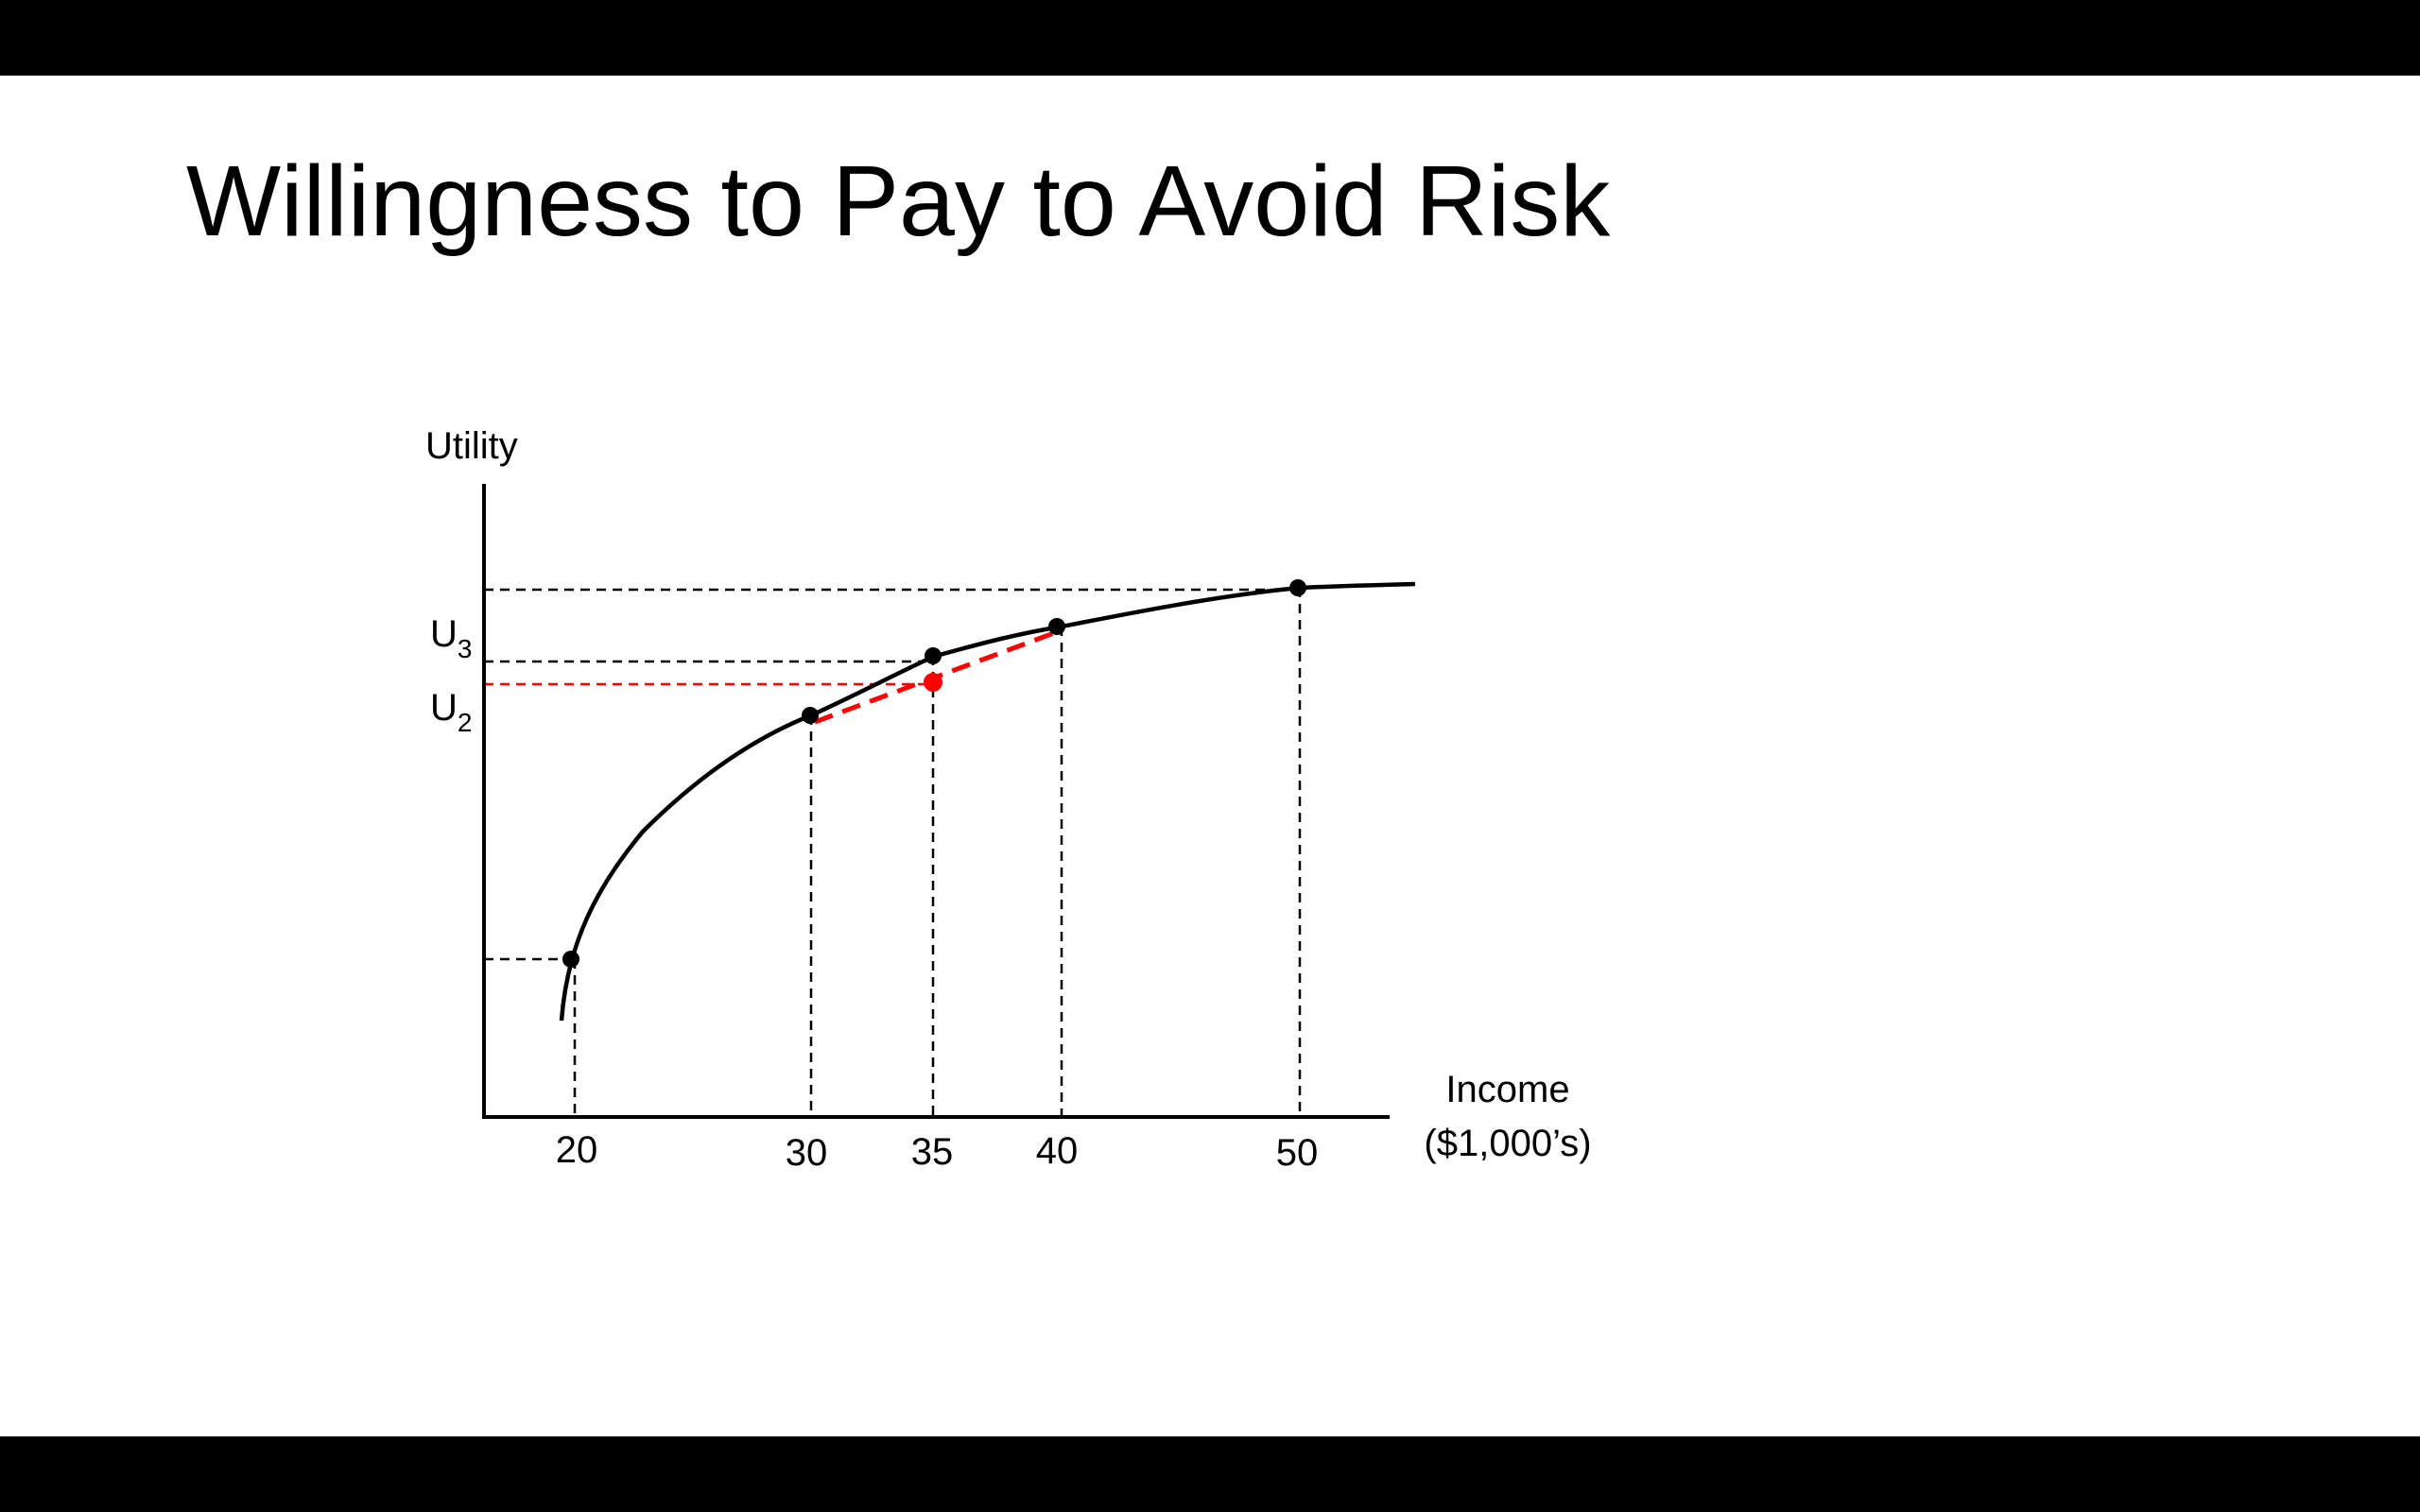 The image size is (2420, 1512). Describe the element at coordinates (577, 1150) in the screenshot. I see `x-tick-20: 20` at that location.